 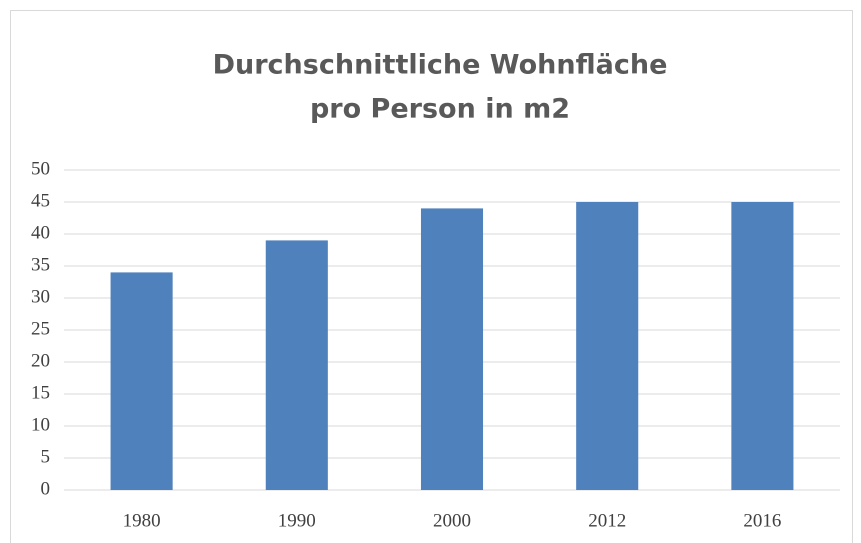 What do you see at coordinates (40, 360) in the screenshot?
I see `y-tick-label: 20` at bounding box center [40, 360].